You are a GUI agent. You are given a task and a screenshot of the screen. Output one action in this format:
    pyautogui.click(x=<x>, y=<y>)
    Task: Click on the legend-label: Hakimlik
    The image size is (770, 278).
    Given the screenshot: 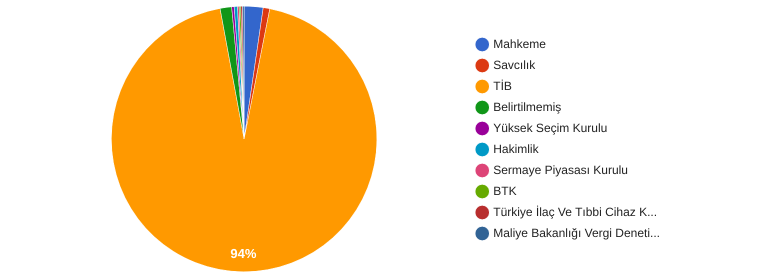 What is the action you would take?
    pyautogui.click(x=516, y=149)
    